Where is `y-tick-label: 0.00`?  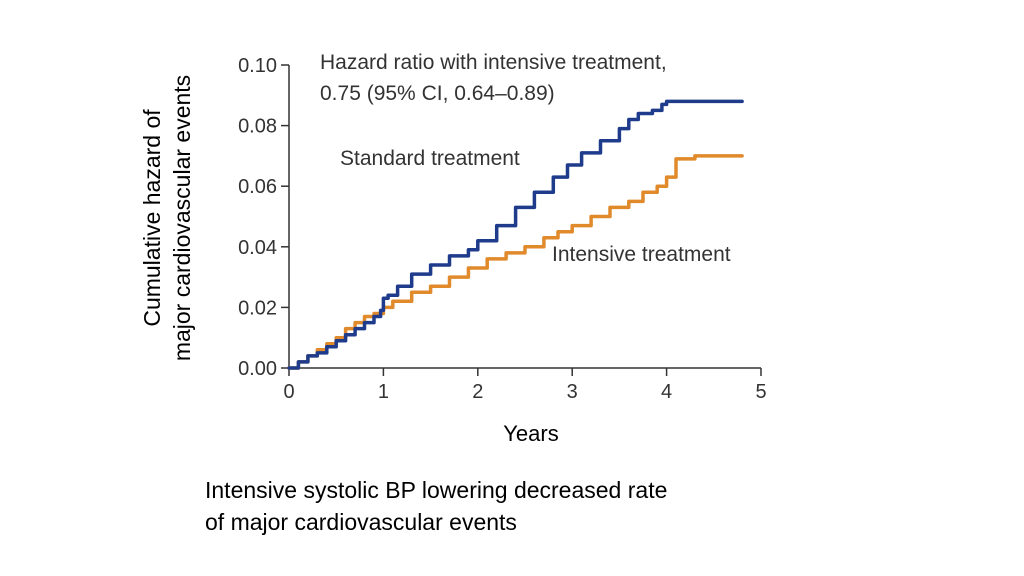
y-tick-label: 0.00 is located at coordinates (257, 369).